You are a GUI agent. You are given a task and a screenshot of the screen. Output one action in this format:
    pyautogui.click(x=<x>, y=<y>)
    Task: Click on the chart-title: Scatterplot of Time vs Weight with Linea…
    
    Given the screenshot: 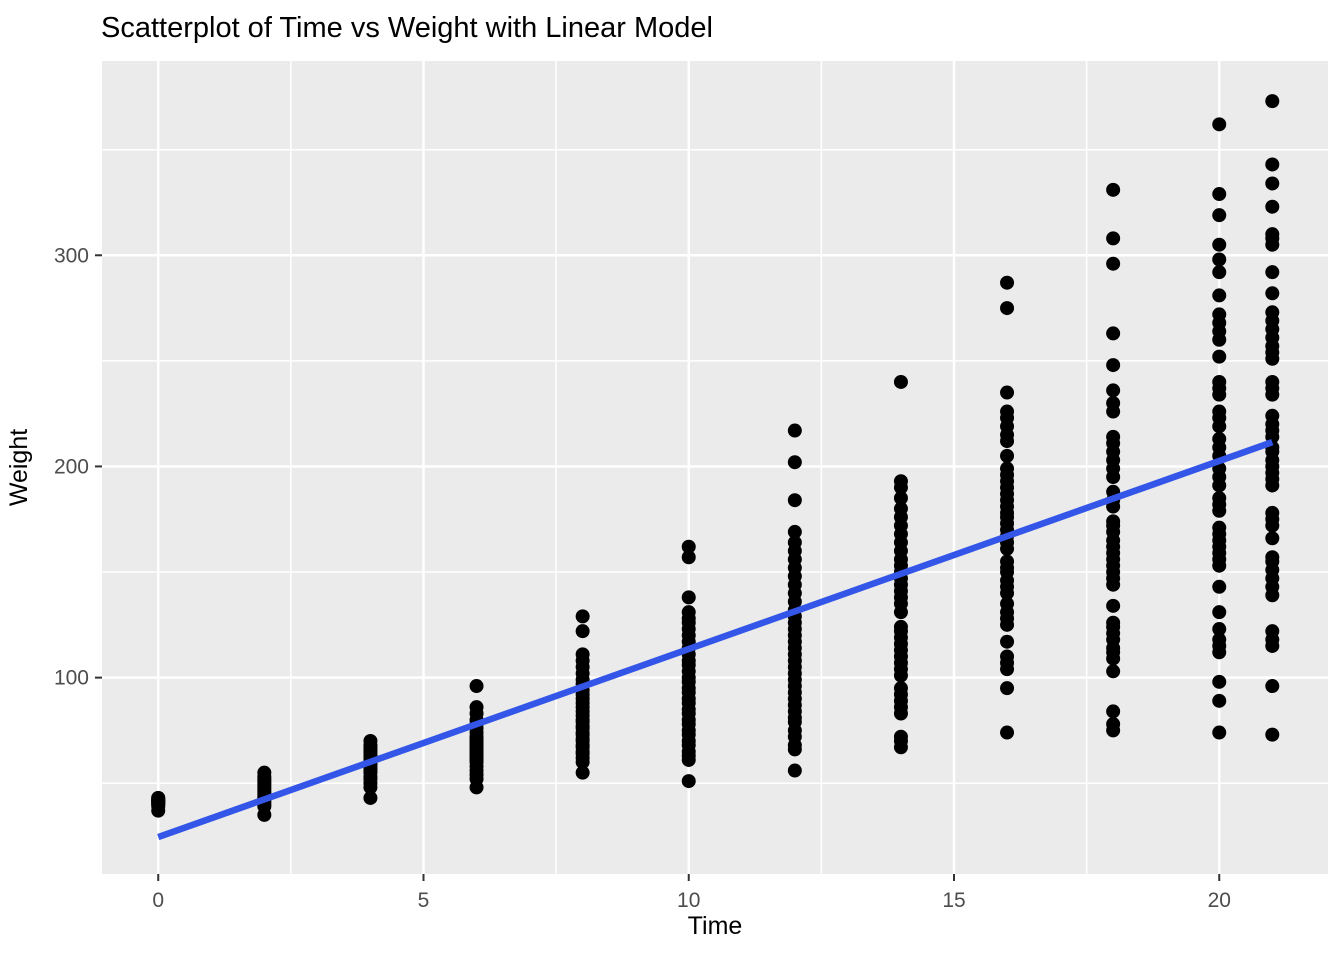 What is the action you would take?
    pyautogui.click(x=407, y=28)
    